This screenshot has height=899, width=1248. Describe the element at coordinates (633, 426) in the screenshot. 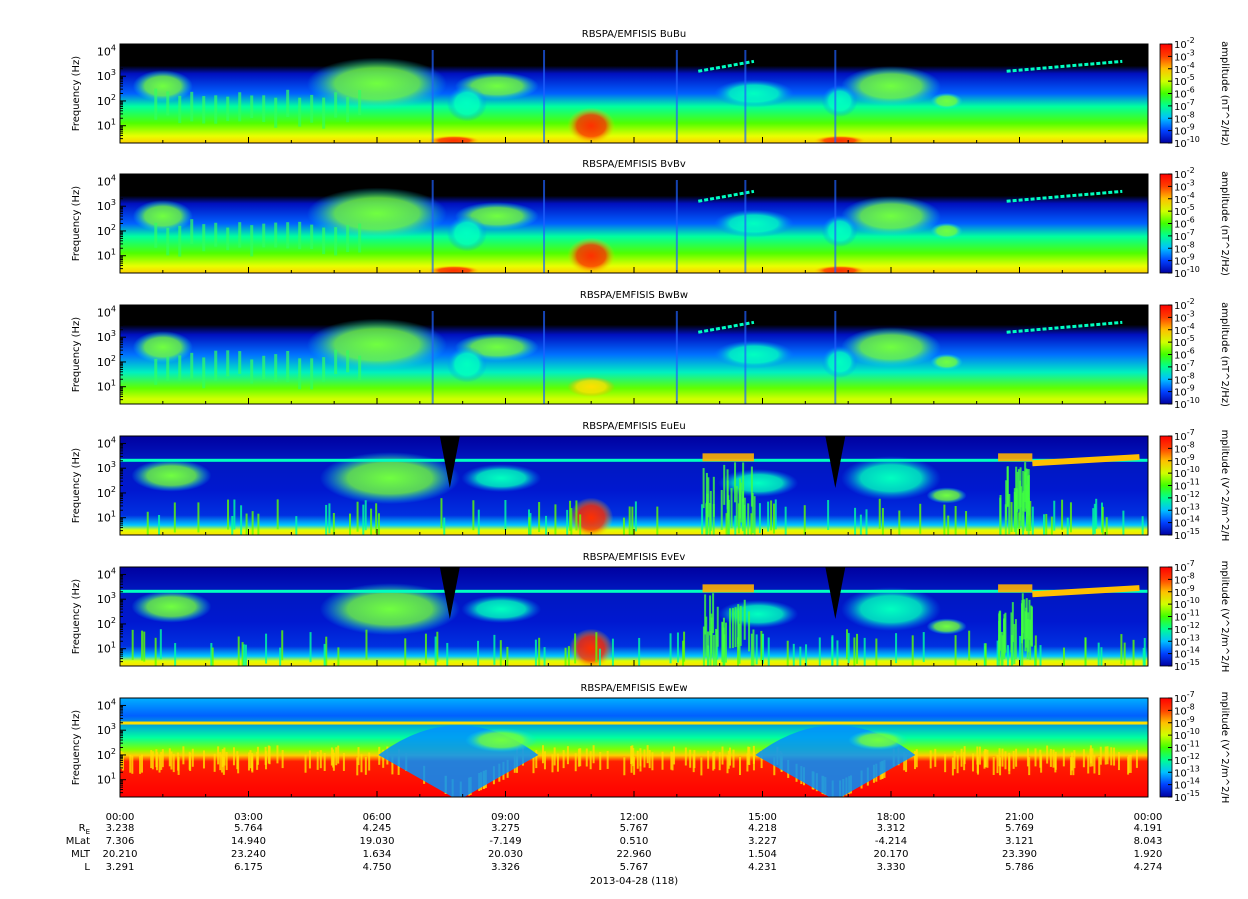

I see `panel-title: RBSPA/EMFISIS EuEu` at that location.